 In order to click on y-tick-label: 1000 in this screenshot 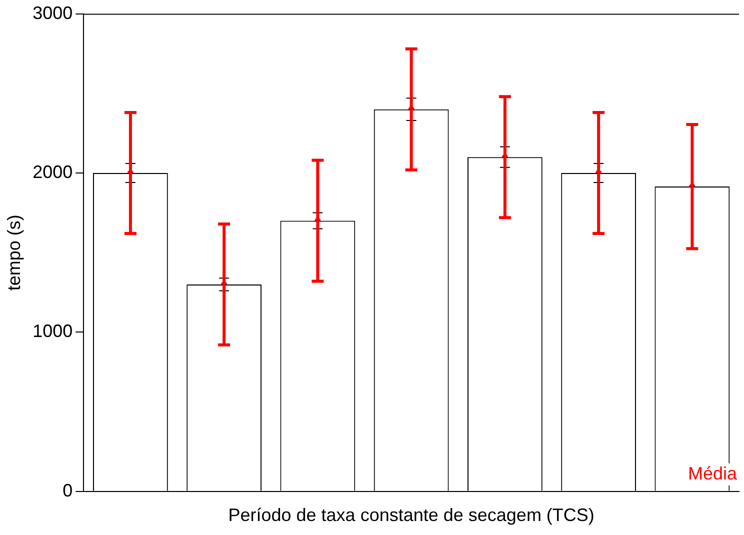, I will do `click(52, 331)`.